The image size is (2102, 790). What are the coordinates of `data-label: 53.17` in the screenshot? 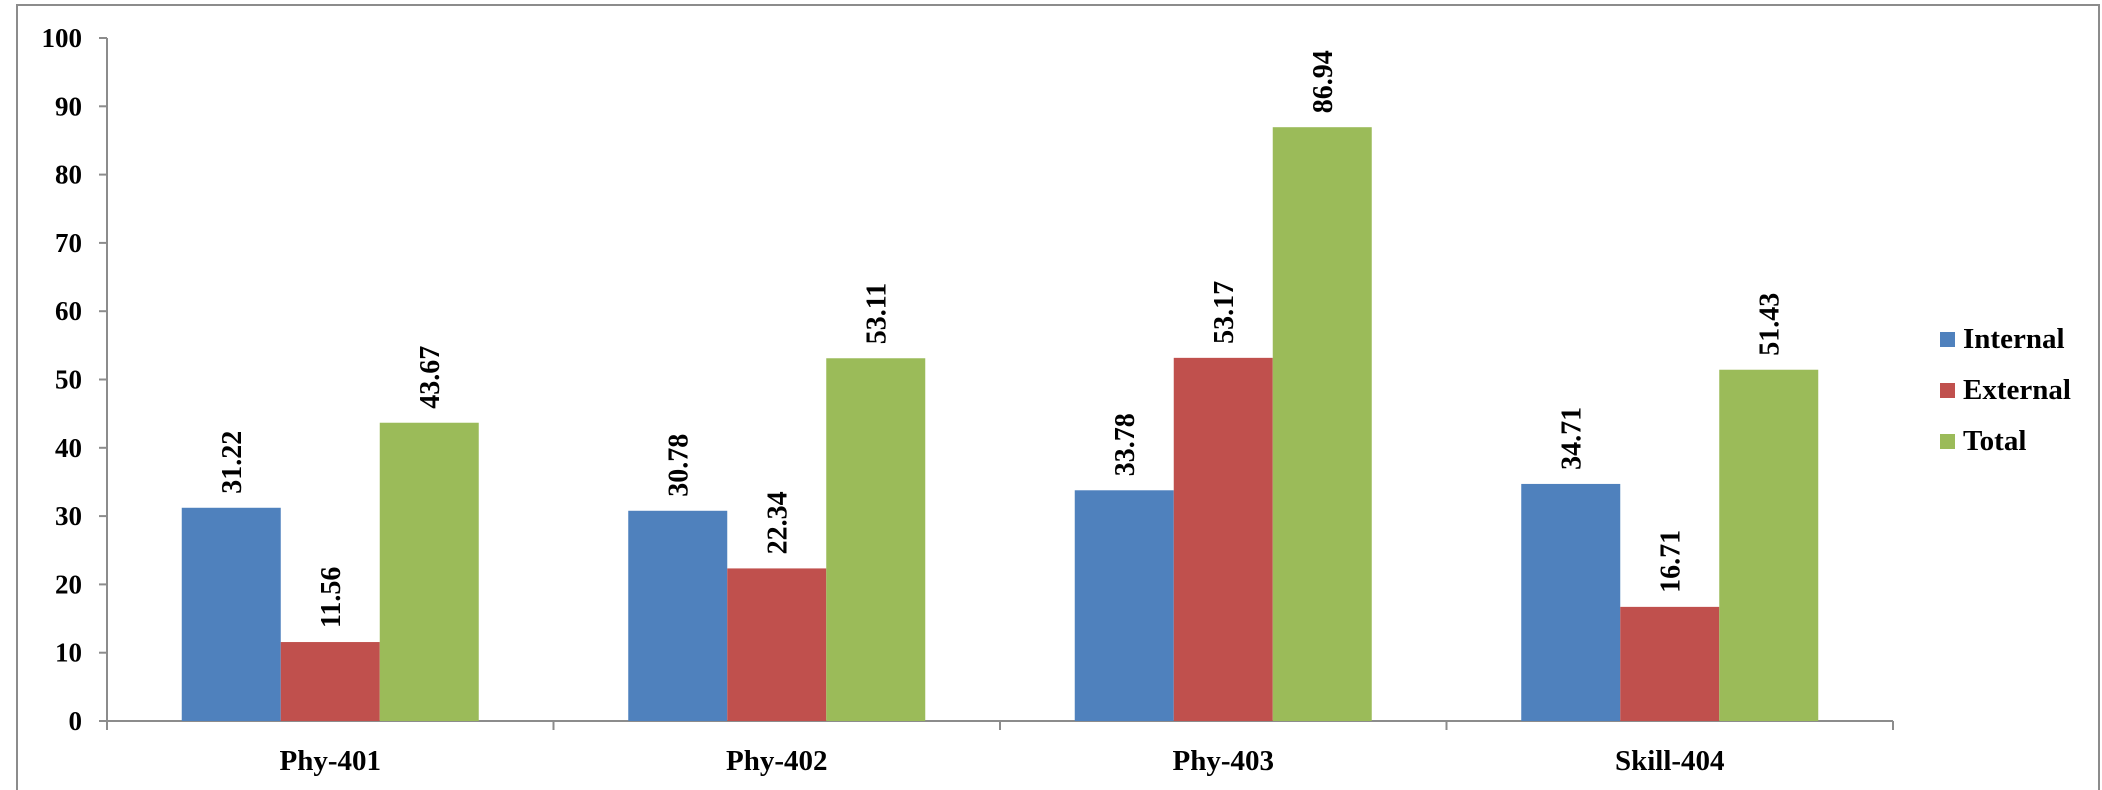 It's located at (1224, 312).